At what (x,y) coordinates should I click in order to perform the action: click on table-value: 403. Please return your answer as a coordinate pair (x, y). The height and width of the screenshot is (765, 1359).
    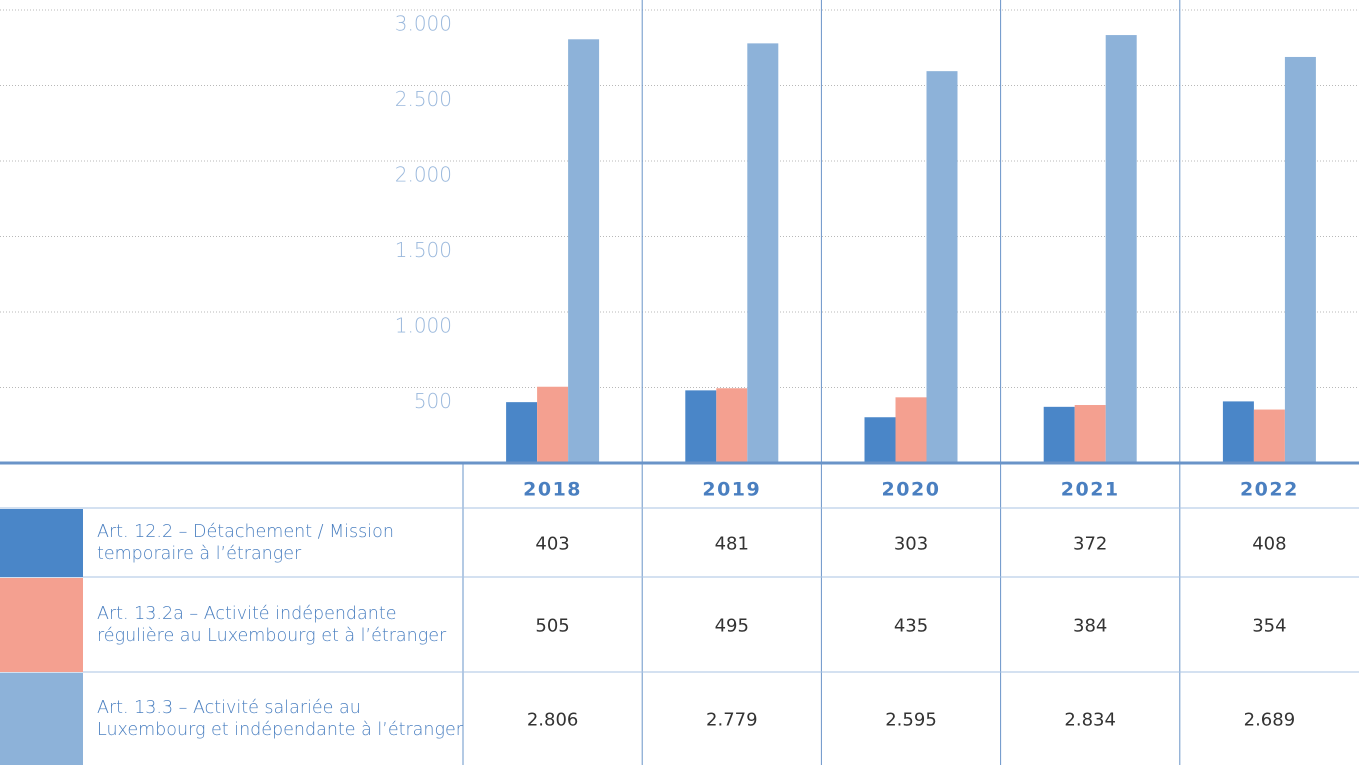
    Looking at the image, I should click on (552, 544).